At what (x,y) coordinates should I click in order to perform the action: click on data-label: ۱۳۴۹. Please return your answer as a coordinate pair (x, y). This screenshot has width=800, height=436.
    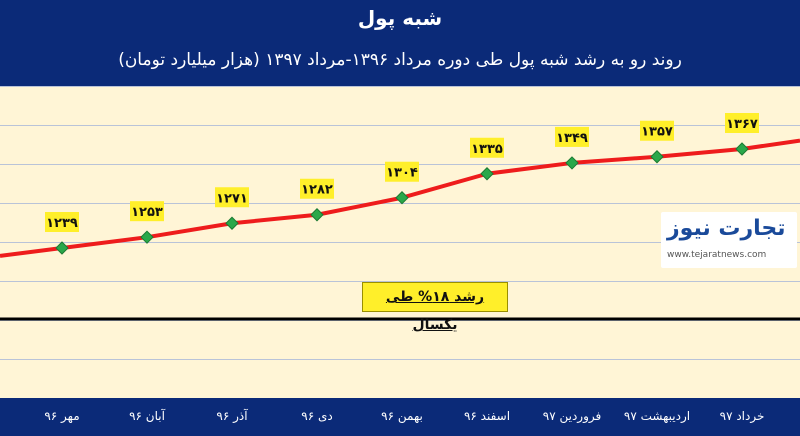
    Looking at the image, I should click on (572, 138).